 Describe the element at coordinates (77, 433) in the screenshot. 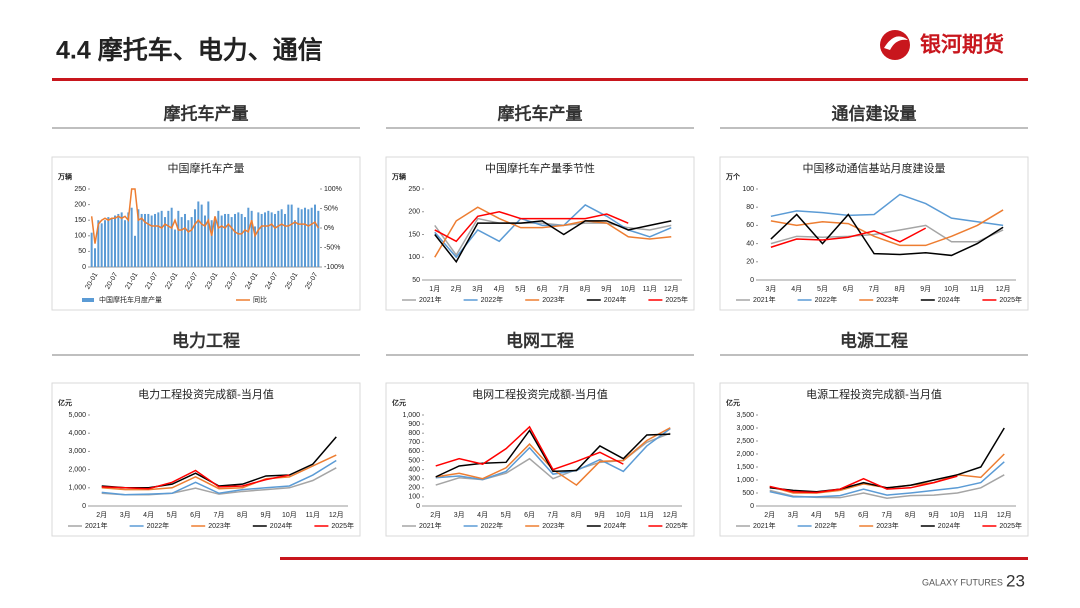

I see `y-tick-label: 4,000` at that location.